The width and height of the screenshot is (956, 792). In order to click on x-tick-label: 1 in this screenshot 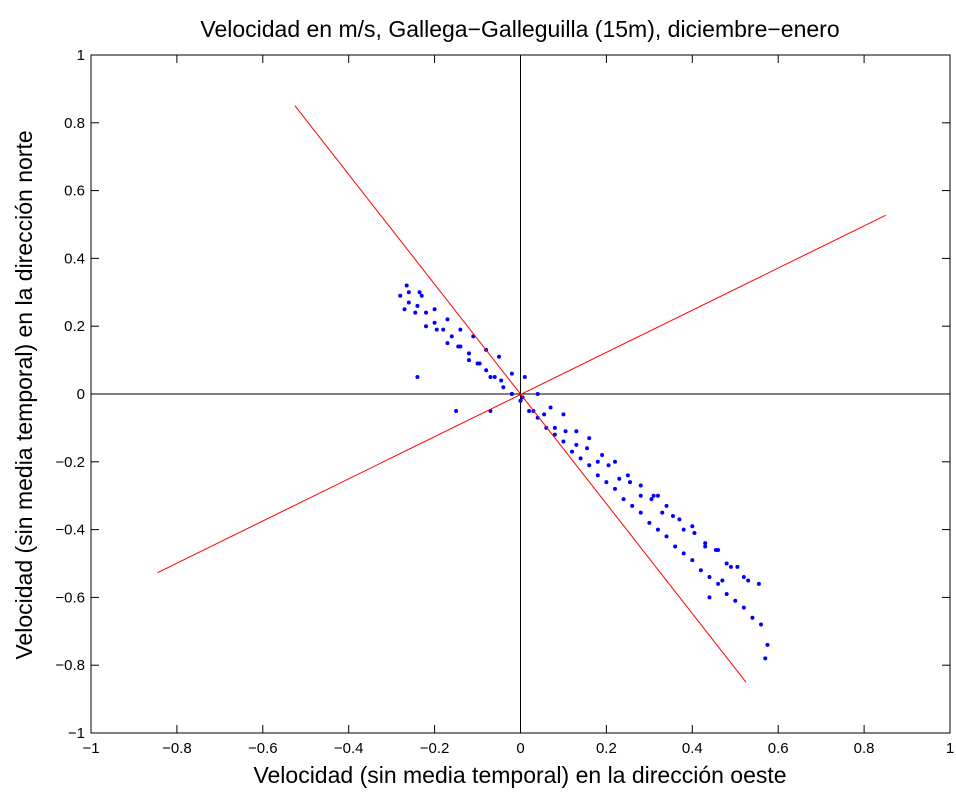, I will do `click(950, 748)`.